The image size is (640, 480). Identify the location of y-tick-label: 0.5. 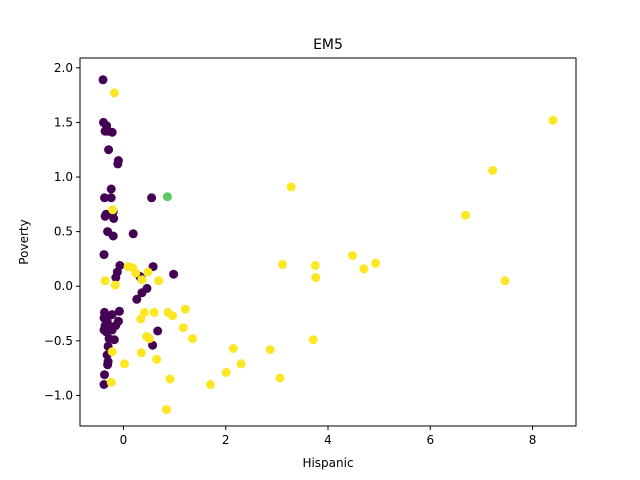
(63, 232).